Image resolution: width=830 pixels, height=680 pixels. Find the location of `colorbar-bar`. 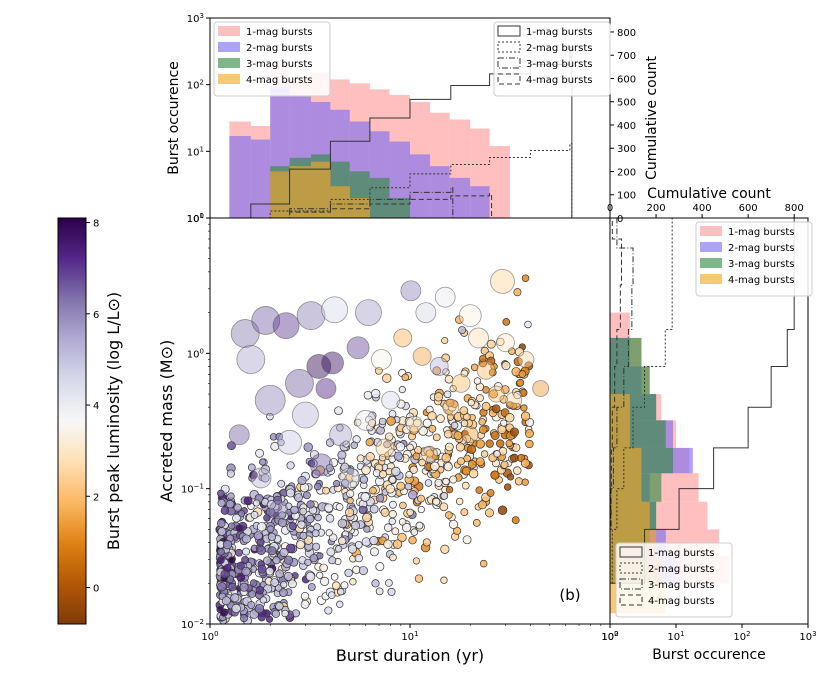

colorbar-bar is located at coordinates (72, 421).